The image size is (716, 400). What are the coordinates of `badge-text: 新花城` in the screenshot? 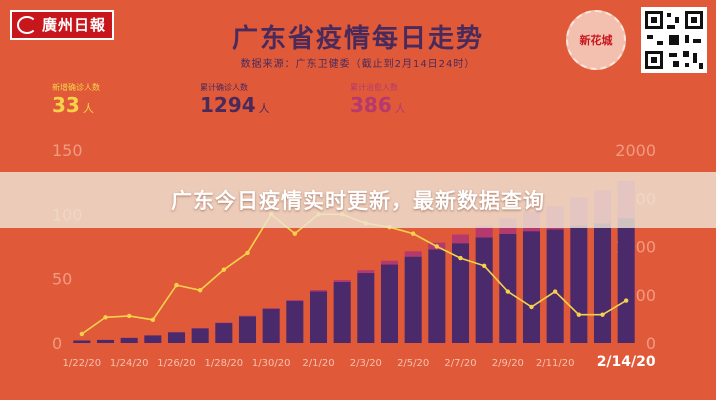 It's located at (596, 40).